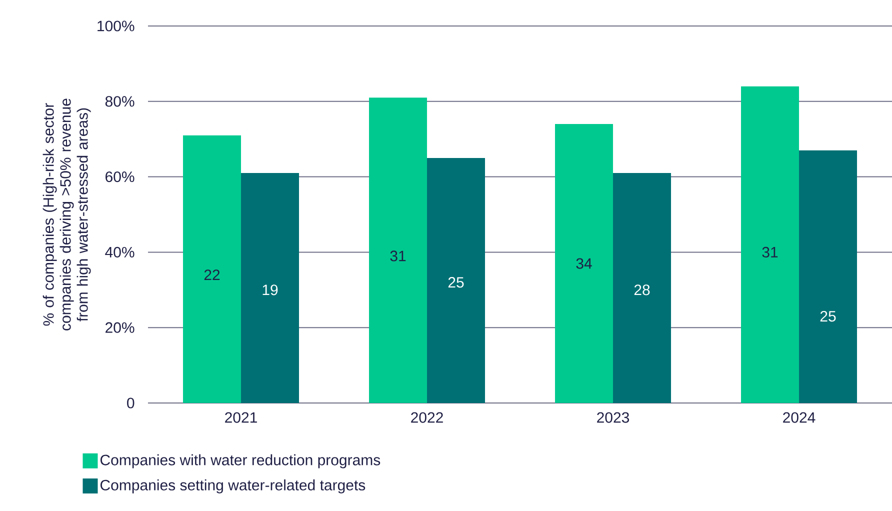  I want to click on x-tick-label: 2023, so click(613, 417).